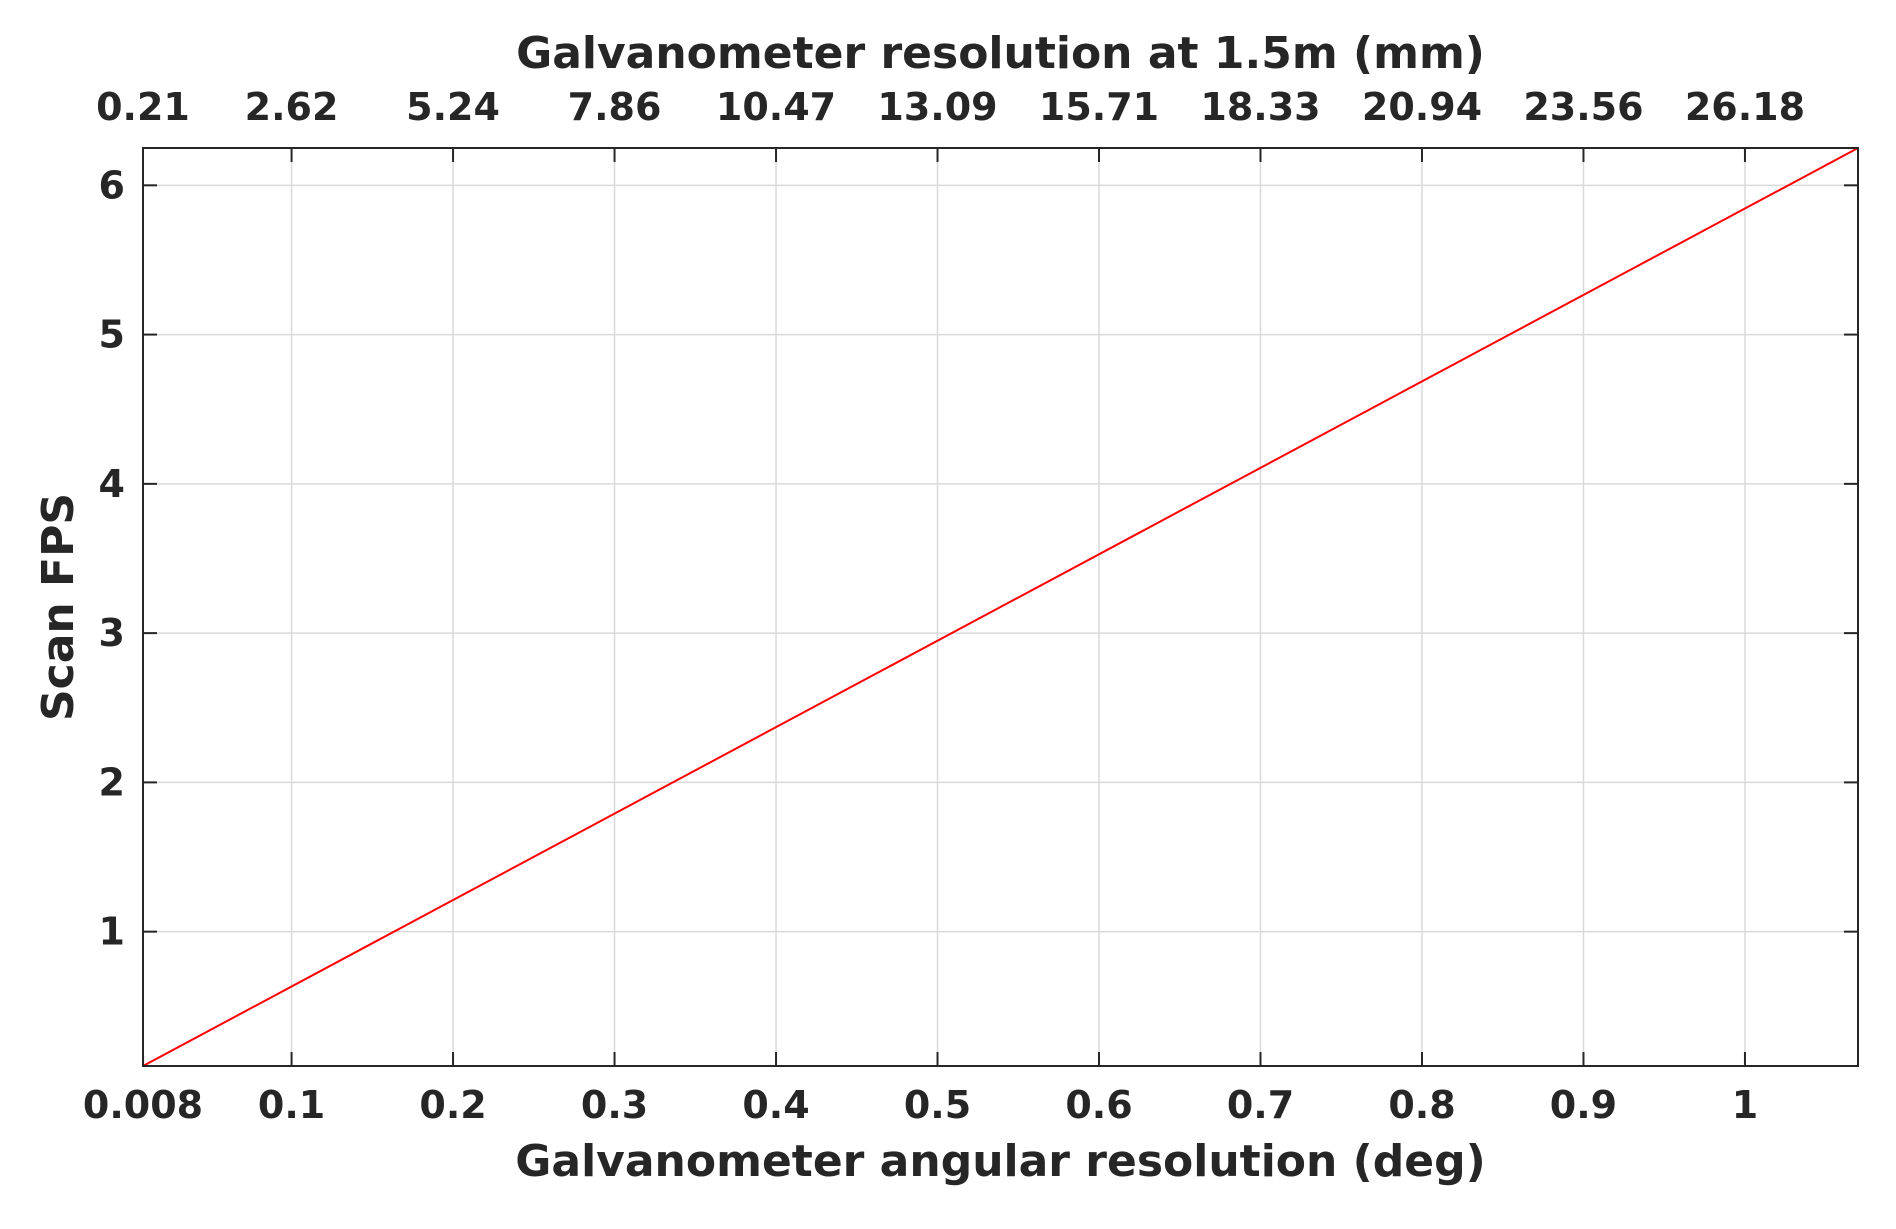  Describe the element at coordinates (614, 1105) in the screenshot. I see `x-tick-label: 0.3` at that location.